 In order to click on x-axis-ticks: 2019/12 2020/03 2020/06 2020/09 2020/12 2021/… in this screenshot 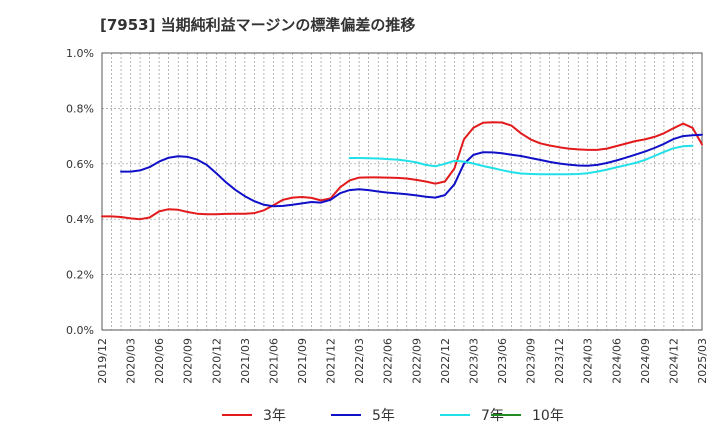, I will do `click(402, 361)`.